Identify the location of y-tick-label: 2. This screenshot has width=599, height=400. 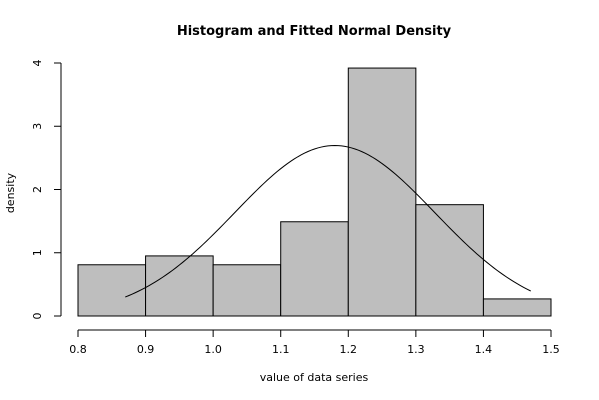
(37, 189).